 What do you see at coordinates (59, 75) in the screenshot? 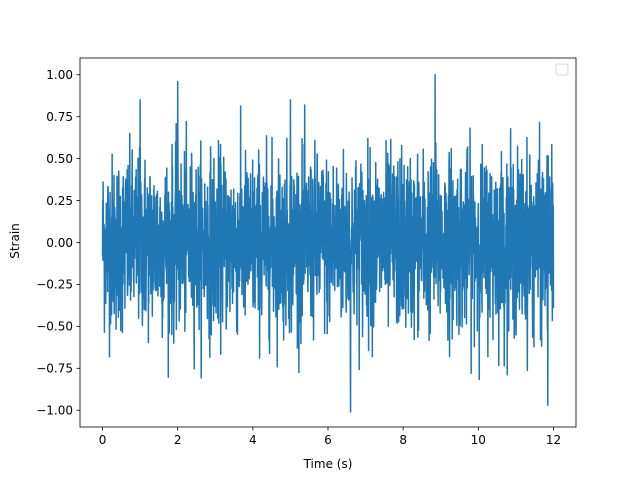
I see `y-tick-label: 1.00` at bounding box center [59, 75].